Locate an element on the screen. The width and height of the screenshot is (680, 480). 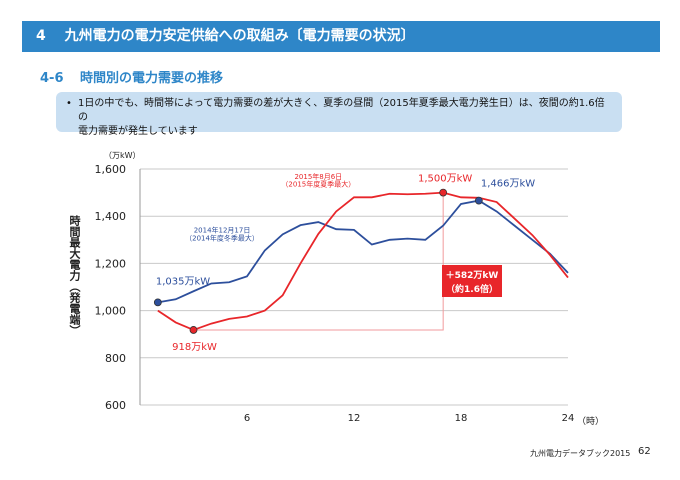
y-tick-label: 1,600 is located at coordinates (111, 169).